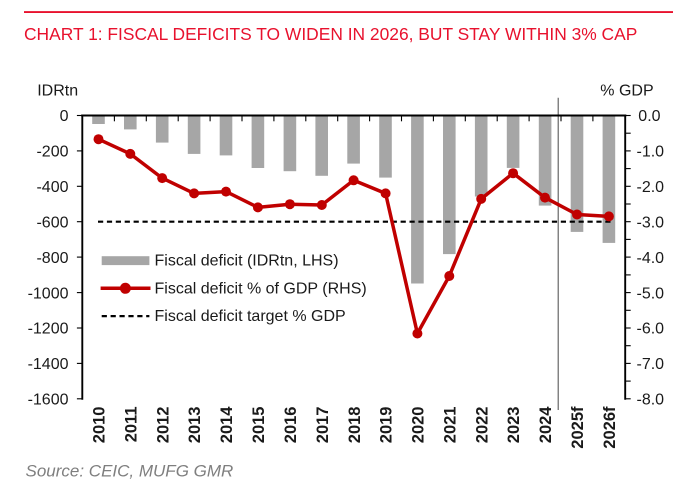  Describe the element at coordinates (52, 258) in the screenshot. I see `svg-text: -800` at that location.